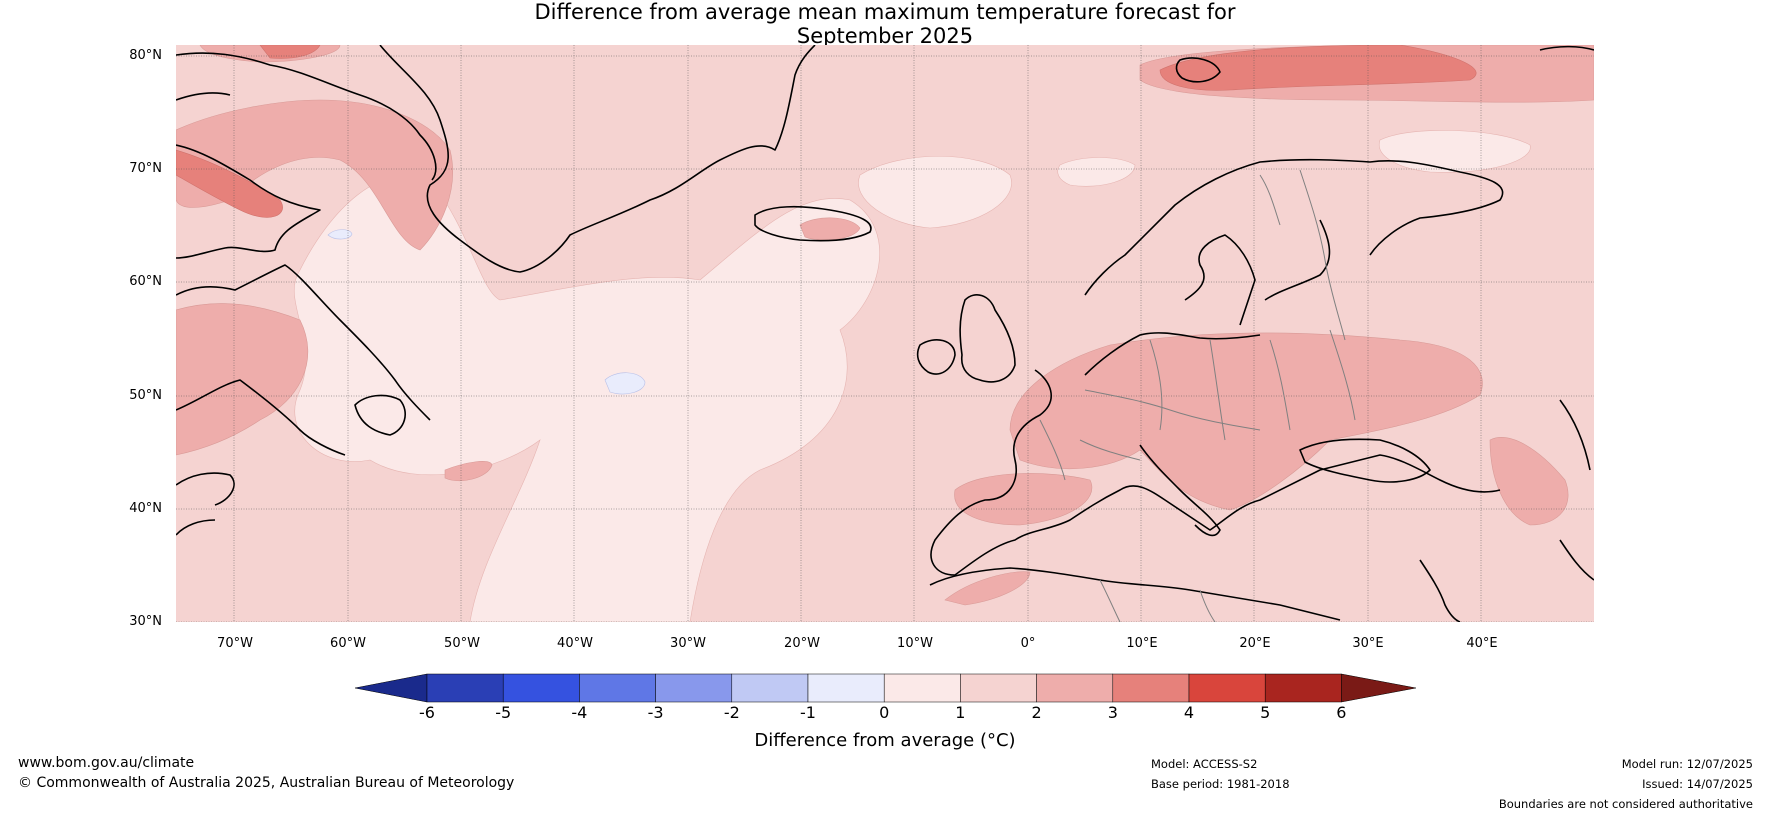  I want to click on newfoundland-coast, so click(380, 415).